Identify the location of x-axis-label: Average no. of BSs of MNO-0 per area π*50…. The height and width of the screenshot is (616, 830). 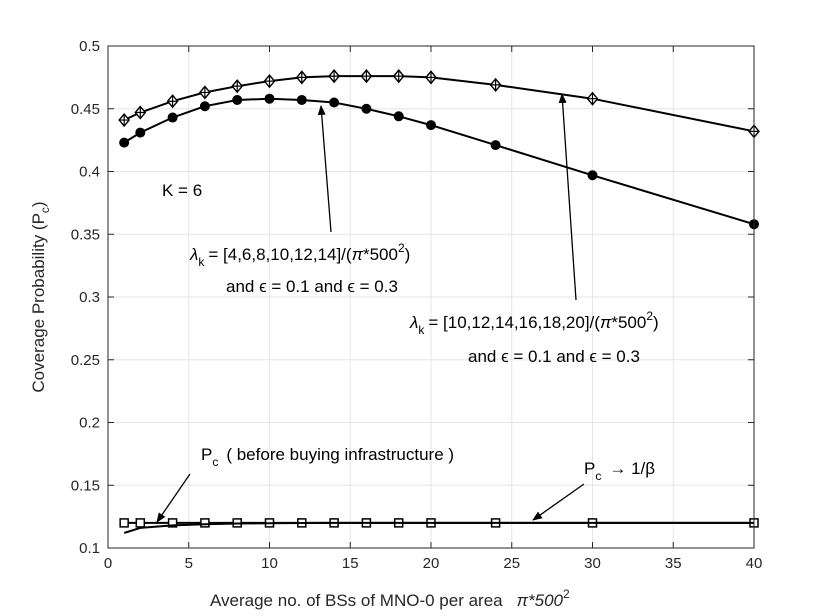
(390, 598).